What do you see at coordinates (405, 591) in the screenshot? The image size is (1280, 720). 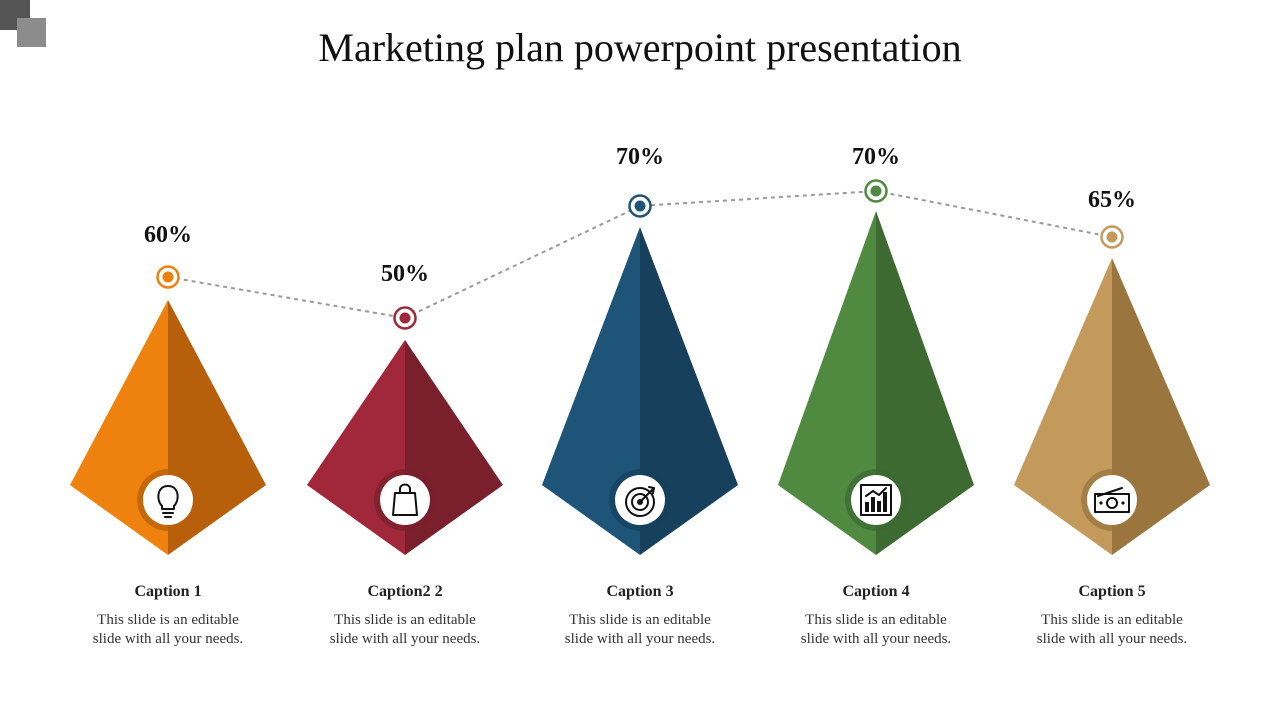 I see `caption-title: Caption2 2` at bounding box center [405, 591].